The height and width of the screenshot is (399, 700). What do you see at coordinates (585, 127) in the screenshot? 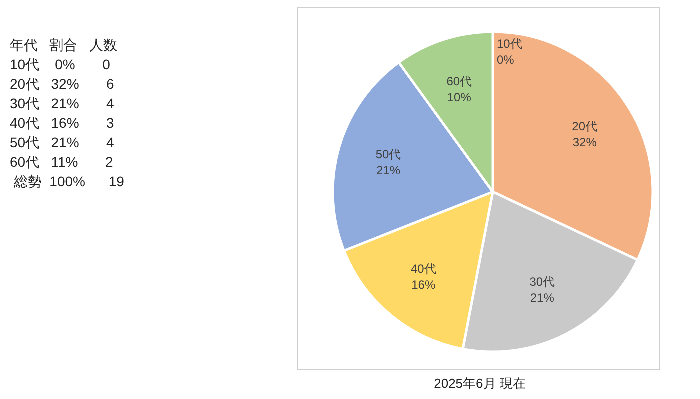
I see `slice-label: 20代` at bounding box center [585, 127].